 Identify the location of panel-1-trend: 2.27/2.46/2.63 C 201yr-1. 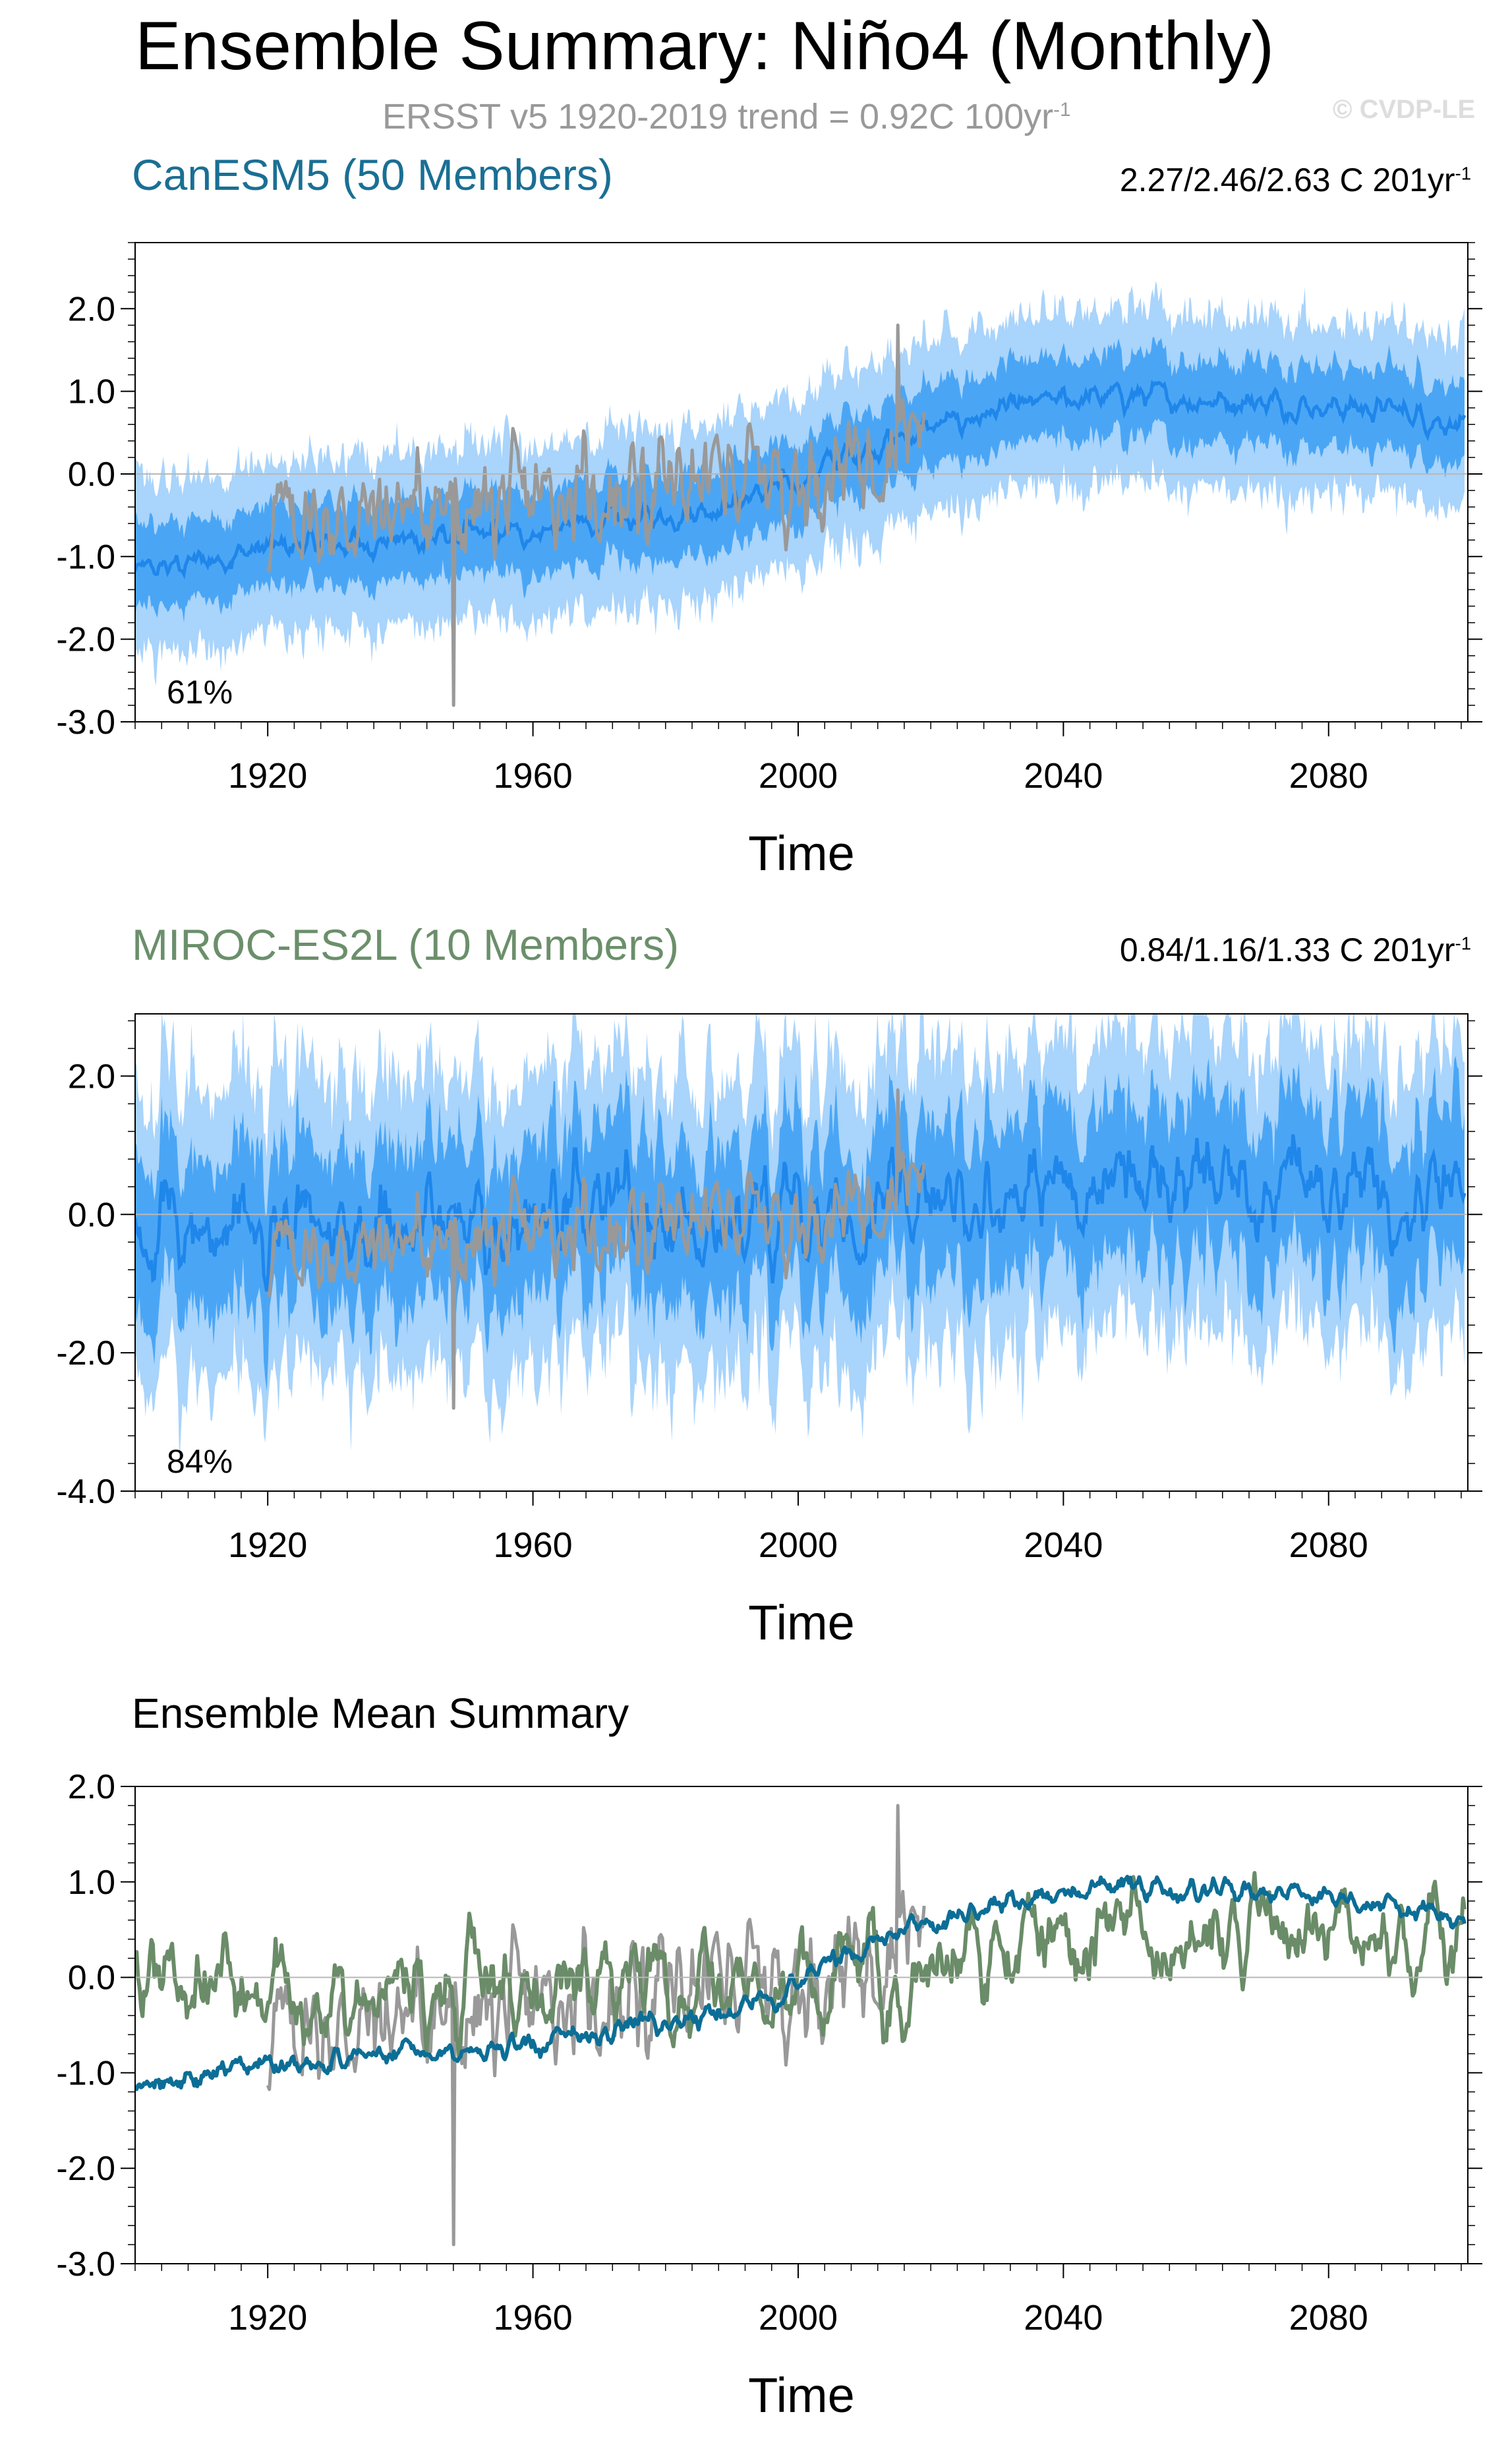
(1295, 179).